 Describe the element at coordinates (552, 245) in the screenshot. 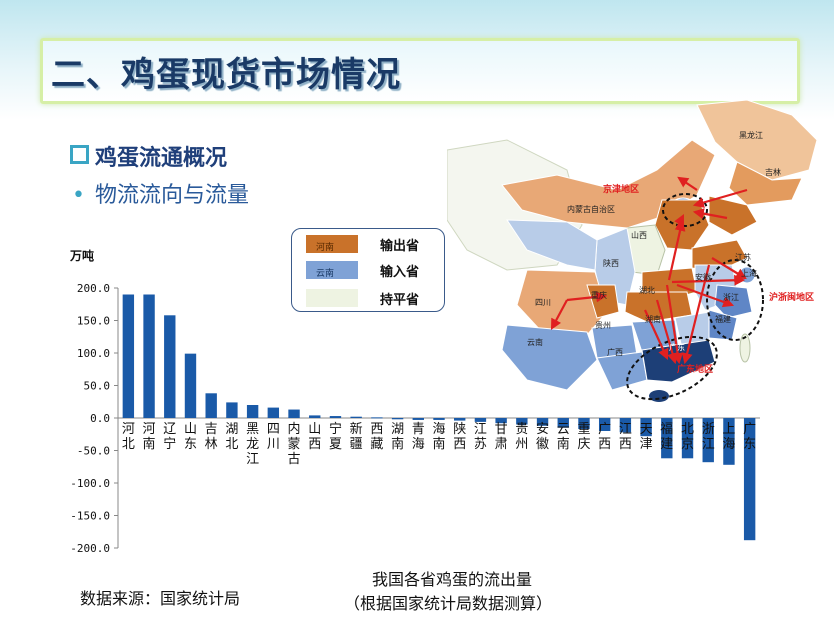

I see `map-region-gansu` at that location.